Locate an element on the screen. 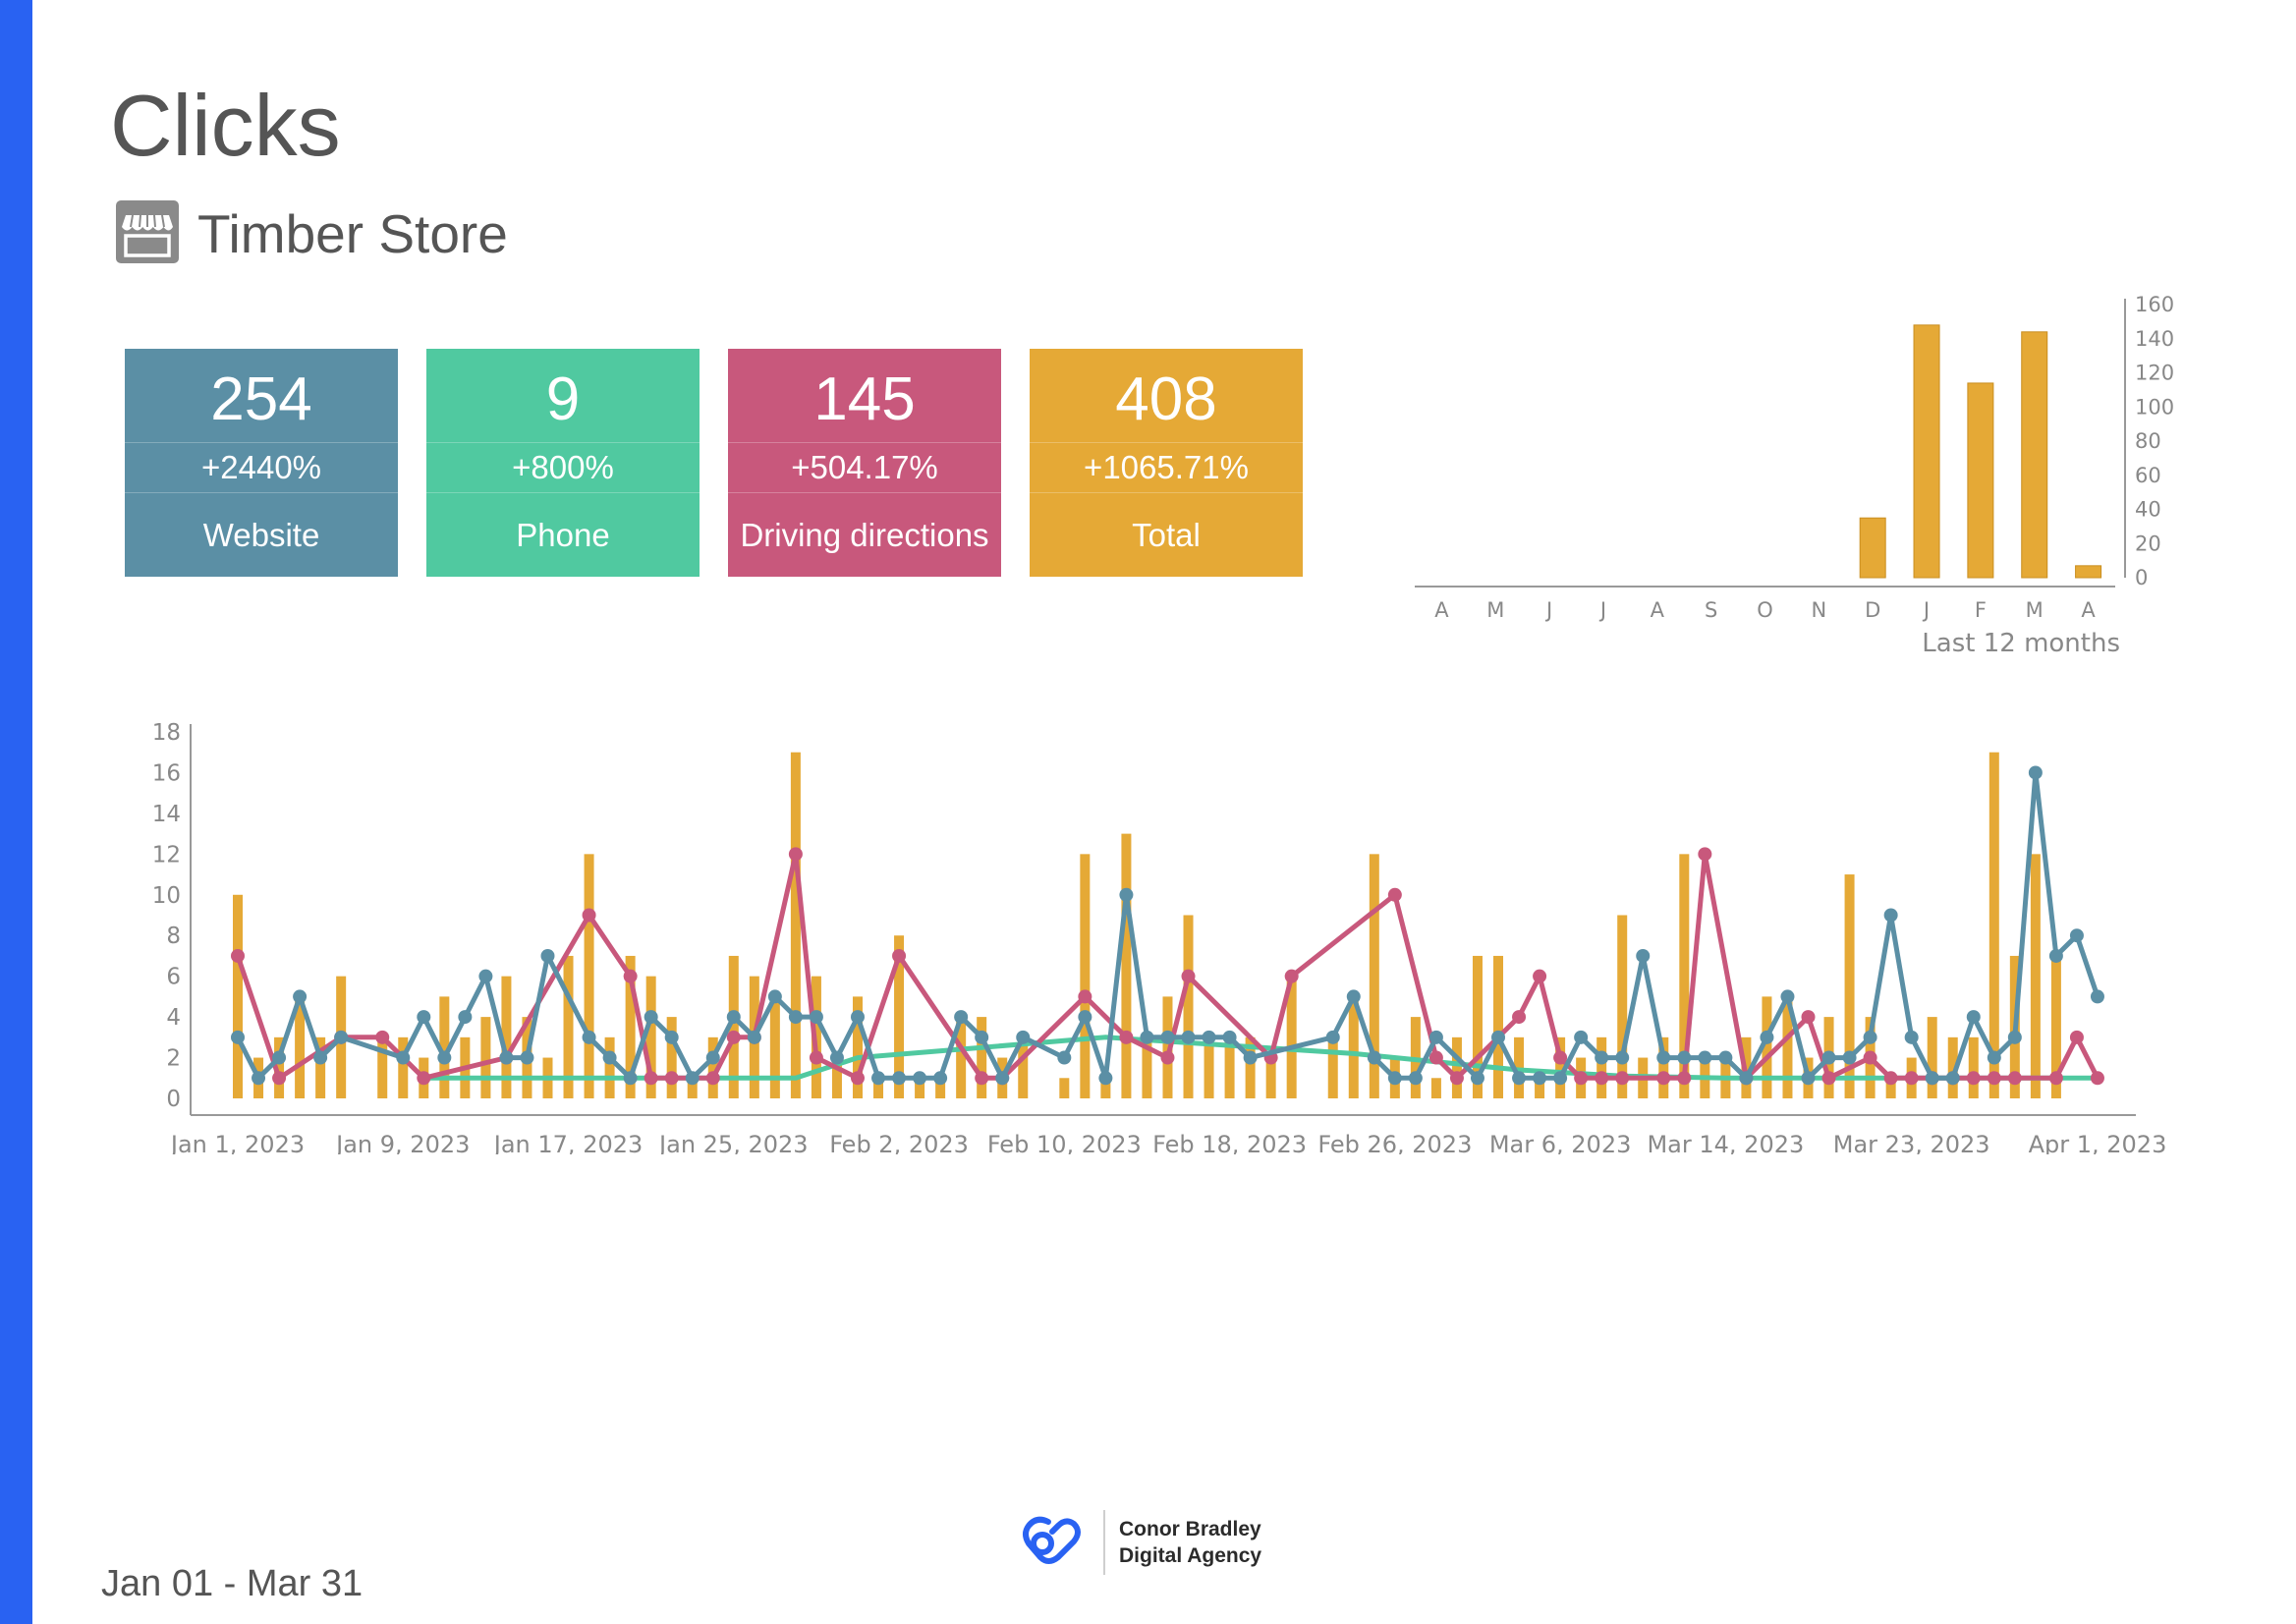  storefront-icon is located at coordinates (156, 234).